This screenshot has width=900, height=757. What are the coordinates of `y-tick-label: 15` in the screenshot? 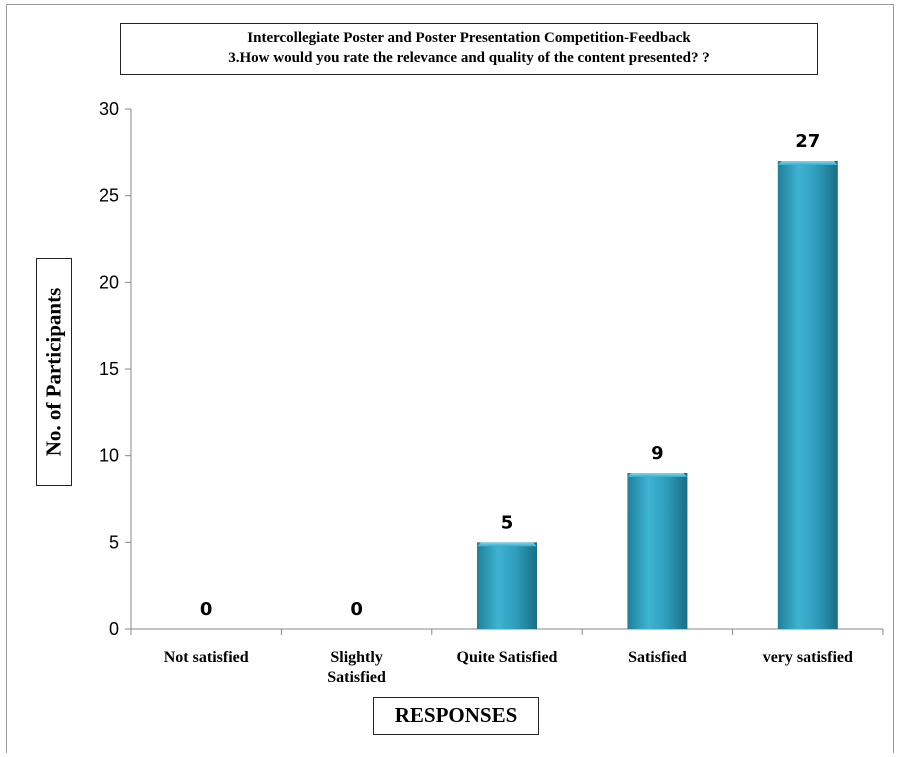 It's located at (109, 369).